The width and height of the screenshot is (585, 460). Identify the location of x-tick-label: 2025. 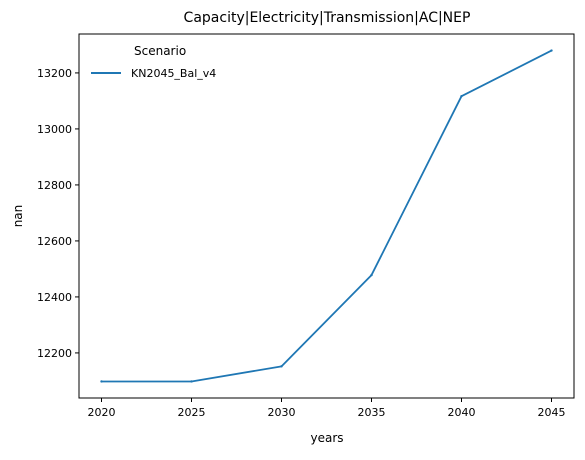
(192, 412).